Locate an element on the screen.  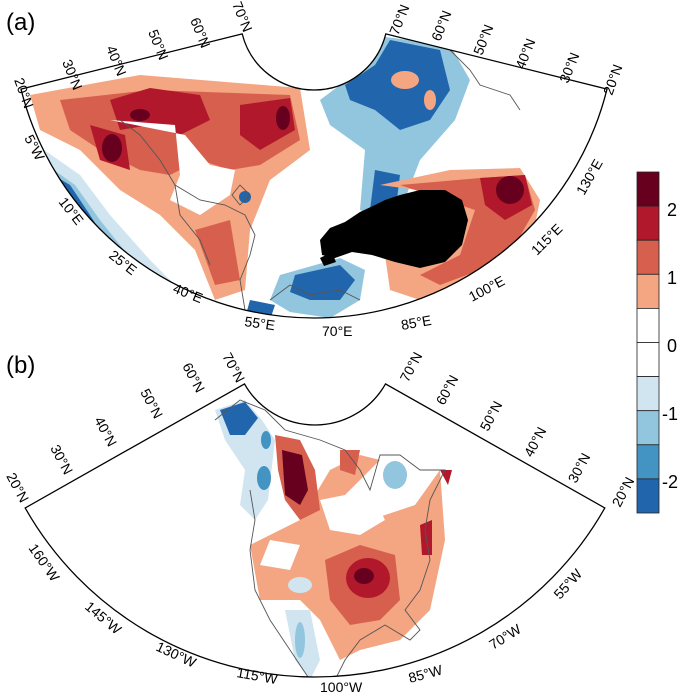
panel-b-field is located at coordinates (333, 538).